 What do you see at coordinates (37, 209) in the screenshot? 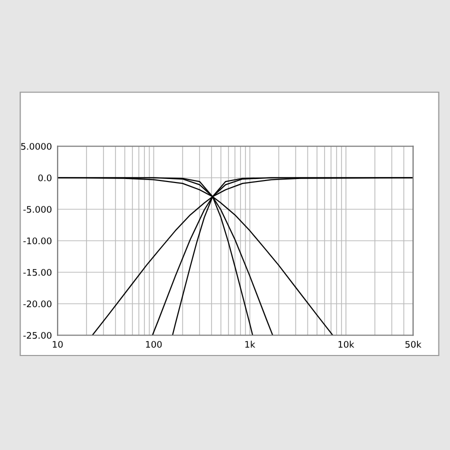
I see `y-tick-label: -5.000` at bounding box center [37, 209].